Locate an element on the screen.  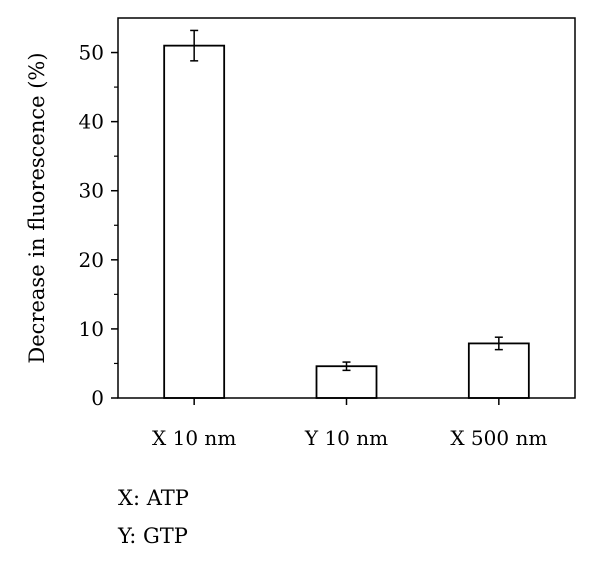
y-tick-label: 40 is located at coordinates (91, 122).